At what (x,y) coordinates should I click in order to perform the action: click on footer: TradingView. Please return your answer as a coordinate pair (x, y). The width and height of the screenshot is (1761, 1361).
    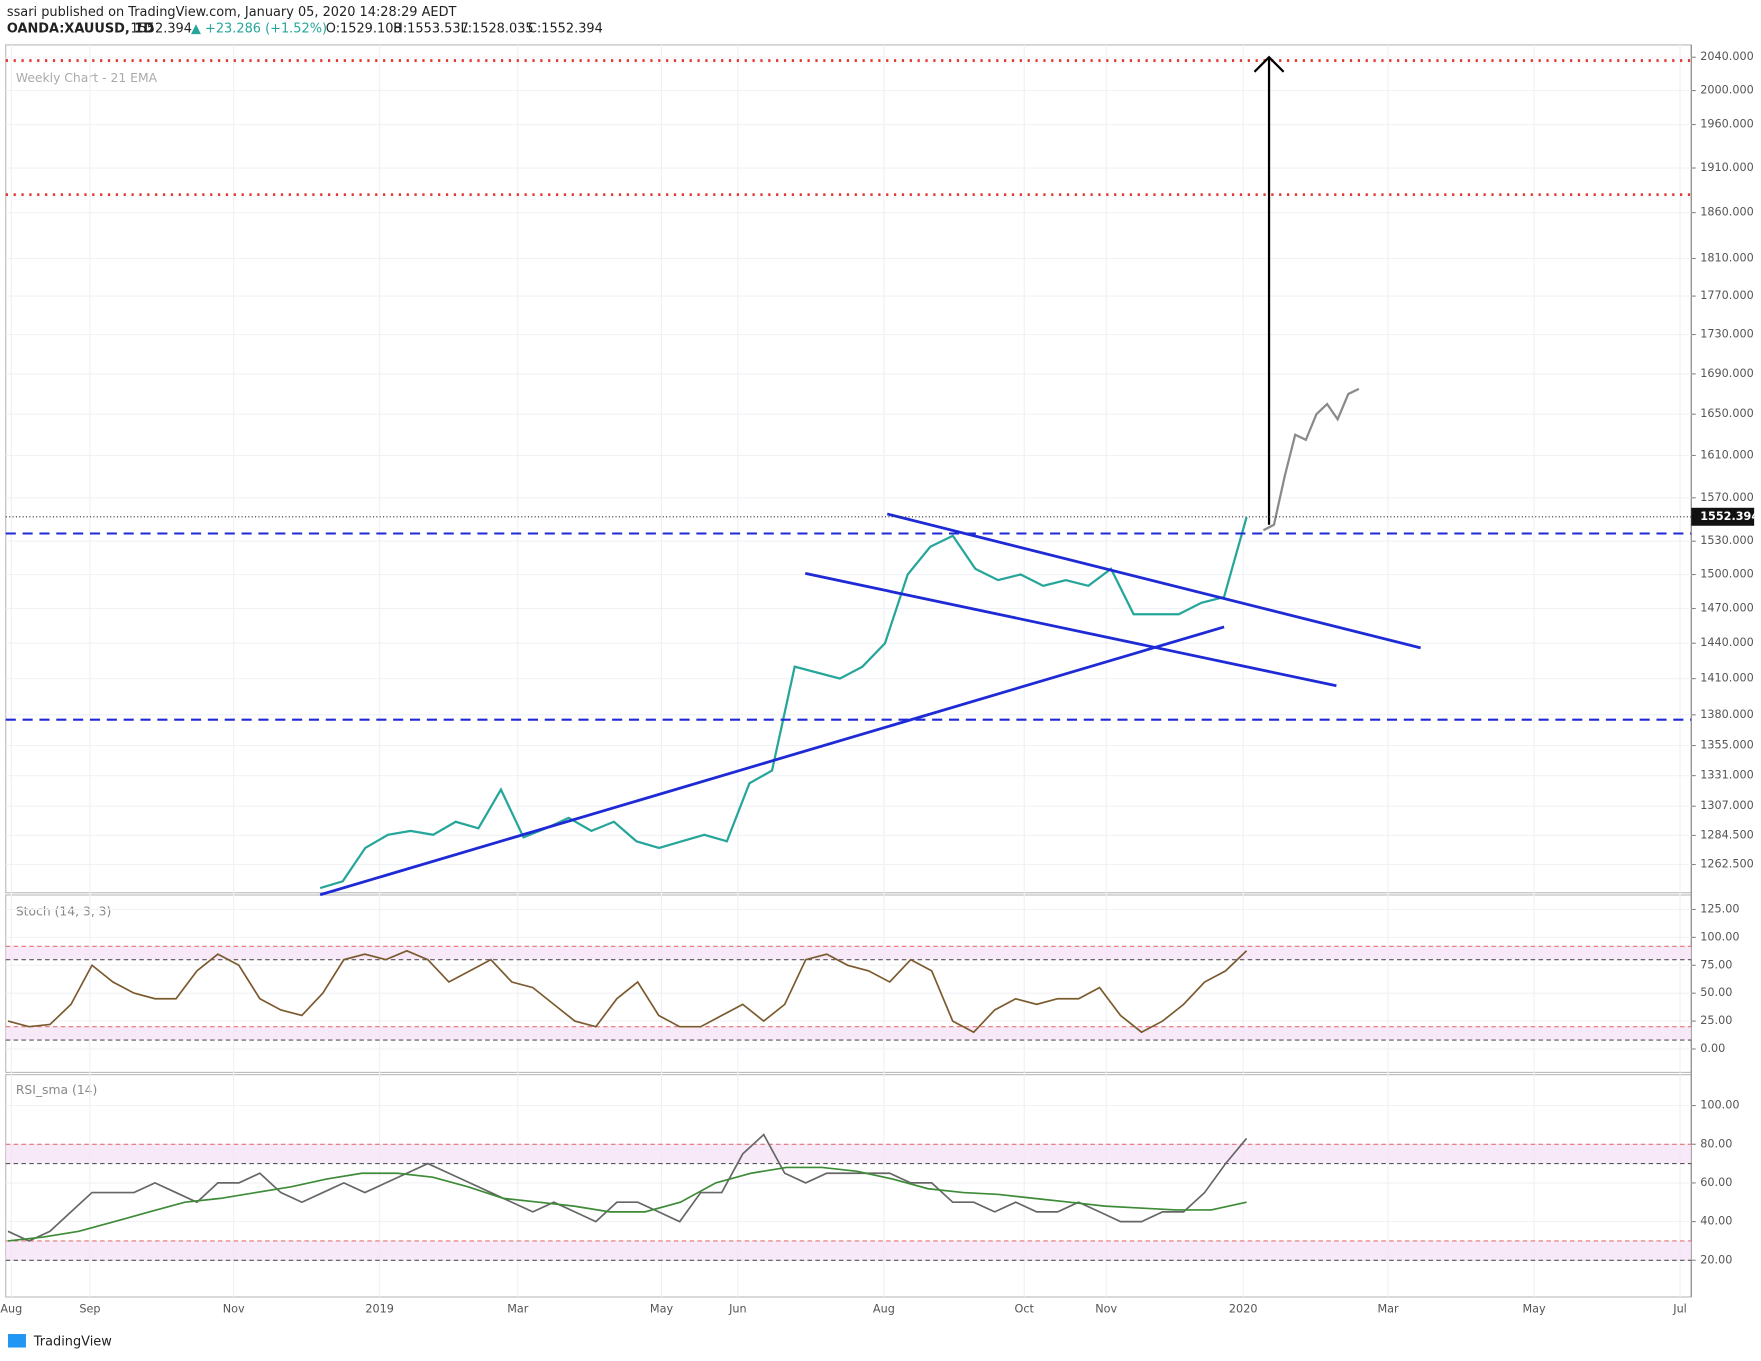
    Looking at the image, I should click on (72, 1341).